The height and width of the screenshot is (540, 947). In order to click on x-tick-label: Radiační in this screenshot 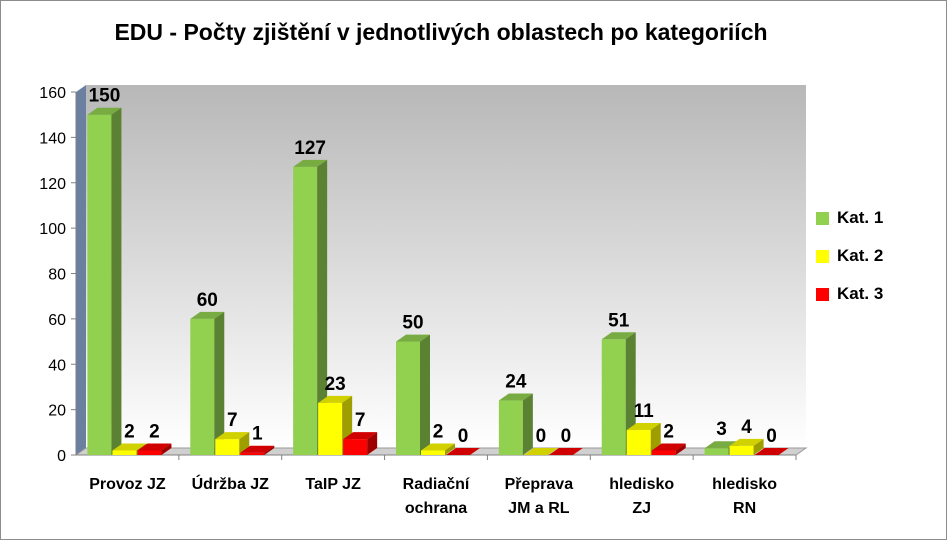, I will do `click(436, 484)`.